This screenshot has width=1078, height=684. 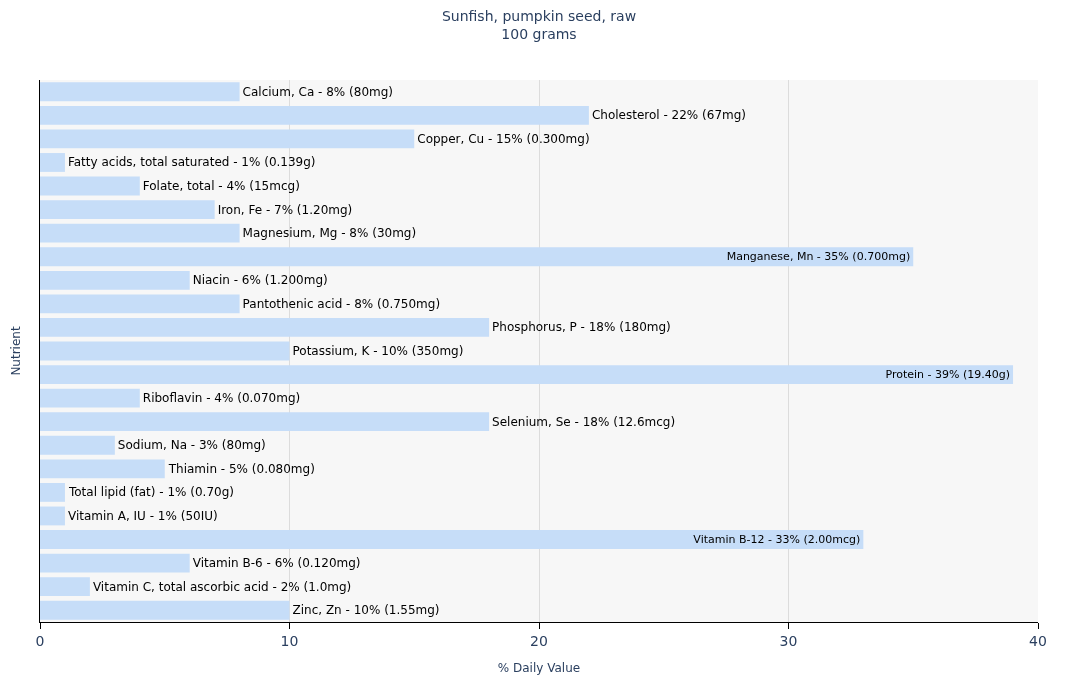 I want to click on y-tick-label: Niacin - 6% (1.200mg), so click(x=260, y=280).